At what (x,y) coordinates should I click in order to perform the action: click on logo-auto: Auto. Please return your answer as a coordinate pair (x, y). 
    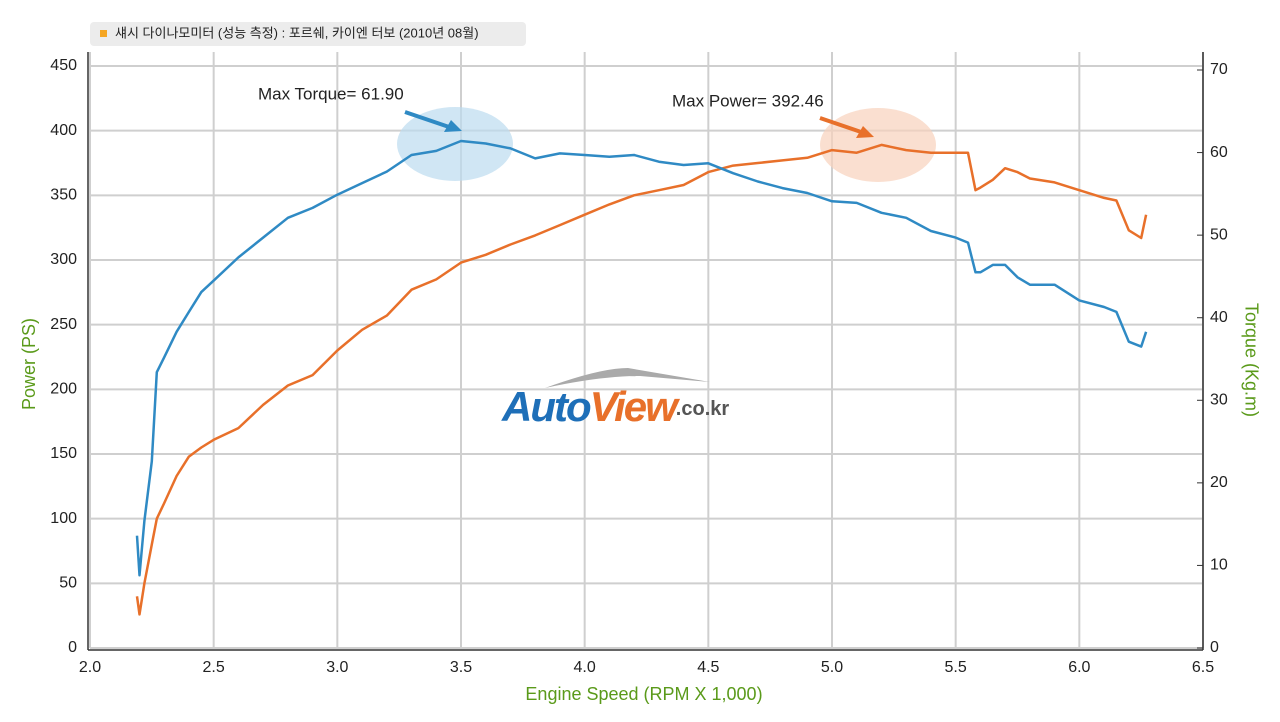
    Looking at the image, I should click on (546, 406).